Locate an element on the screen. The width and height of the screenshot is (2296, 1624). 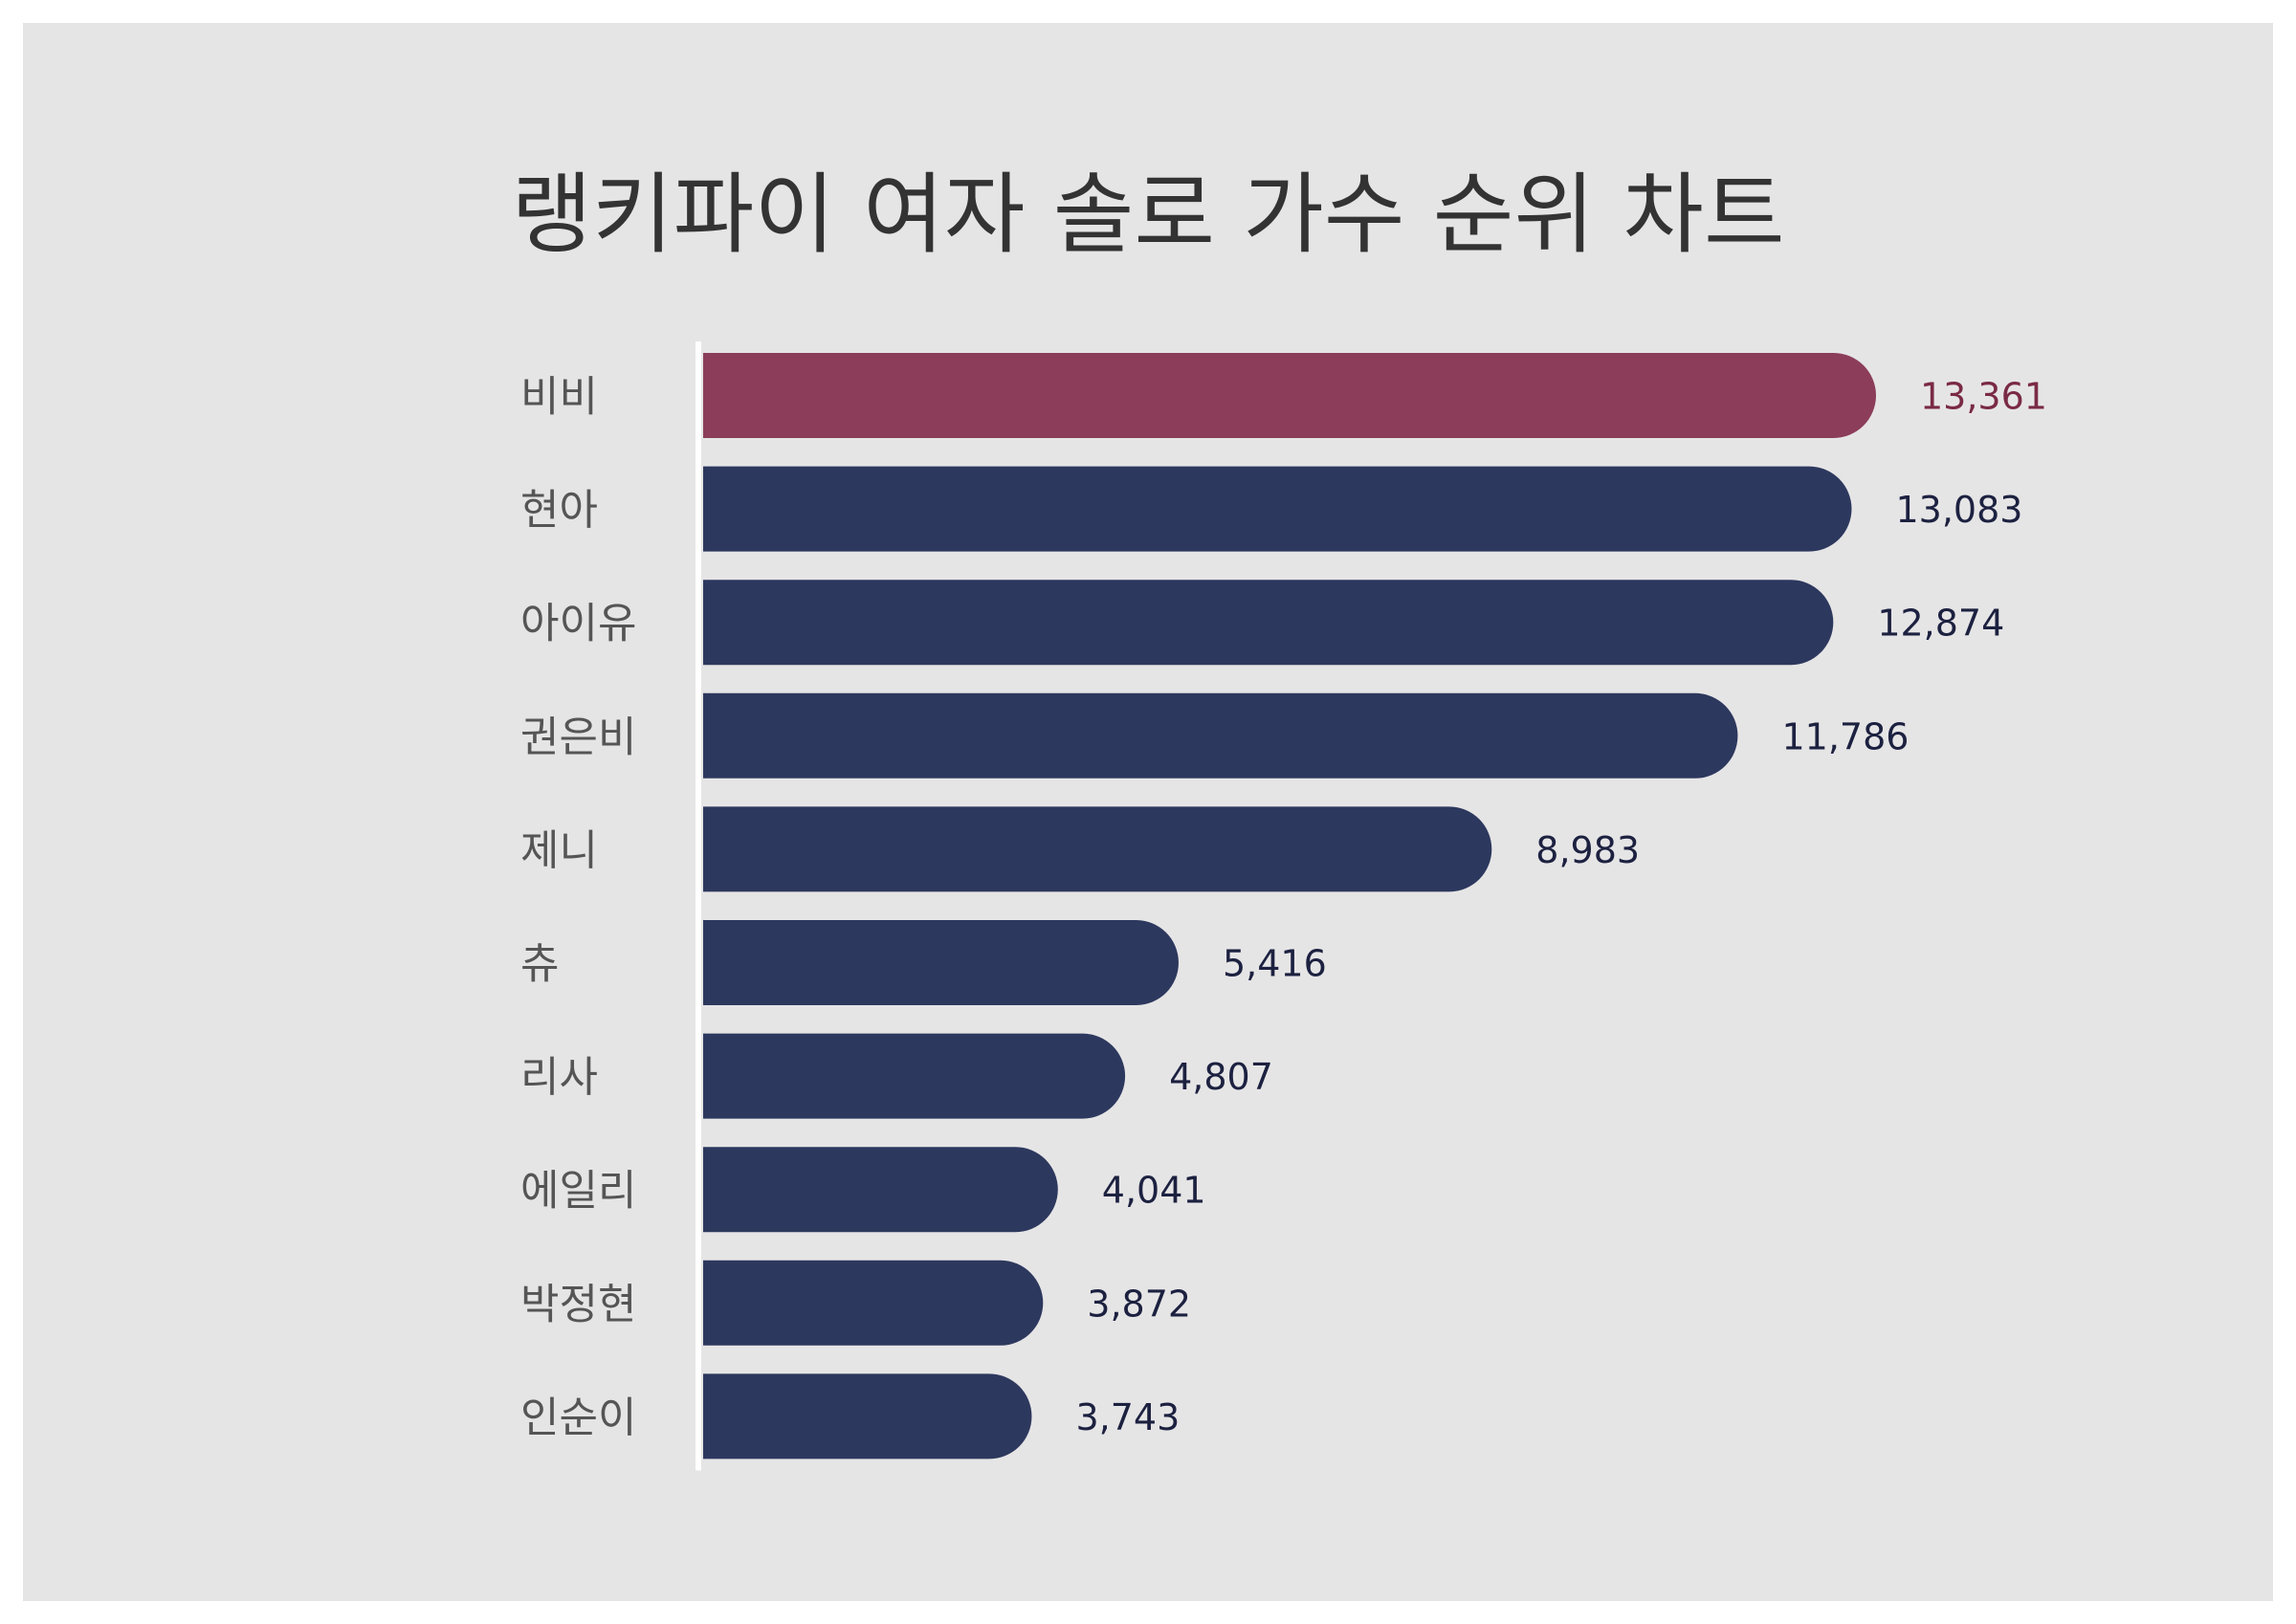
value-label: 3,743 is located at coordinates (1127, 1417).